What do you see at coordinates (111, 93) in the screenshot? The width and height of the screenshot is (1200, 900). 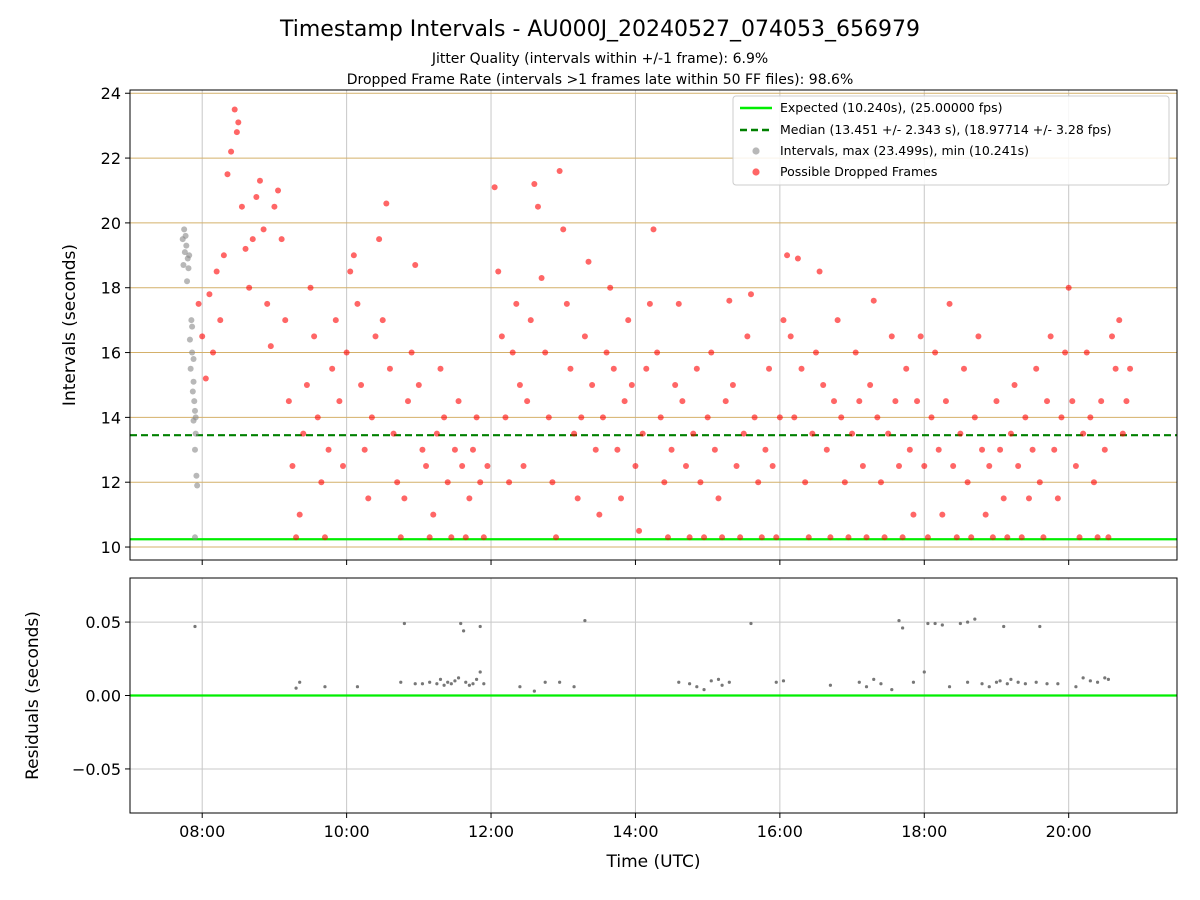 I see `y-tick-label: 24` at bounding box center [111, 93].